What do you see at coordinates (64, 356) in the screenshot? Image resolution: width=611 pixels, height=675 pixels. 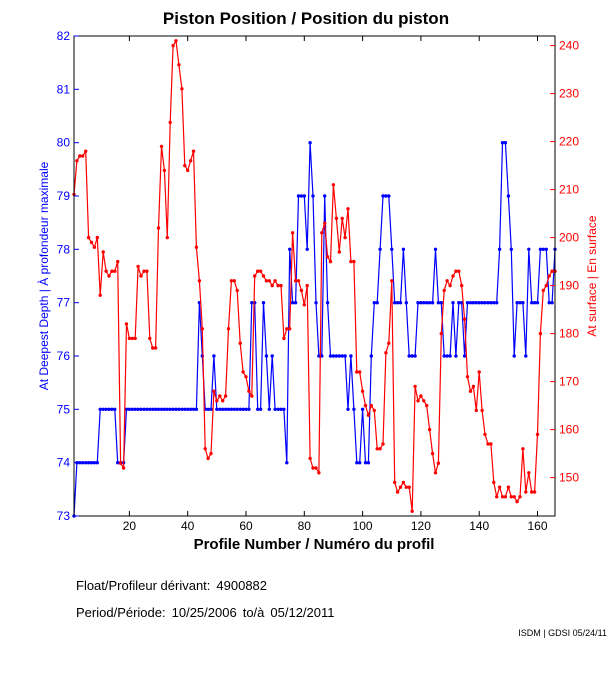 I see `y-left-tick-label: 76` at bounding box center [64, 356].